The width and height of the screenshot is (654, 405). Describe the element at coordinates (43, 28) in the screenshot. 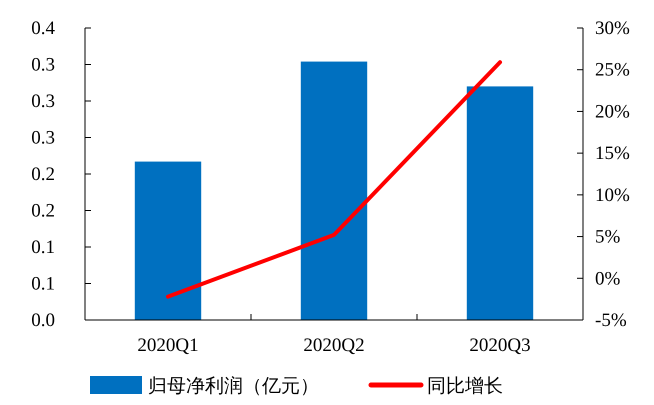

I see `y-tick-label: 0.4` at that location.